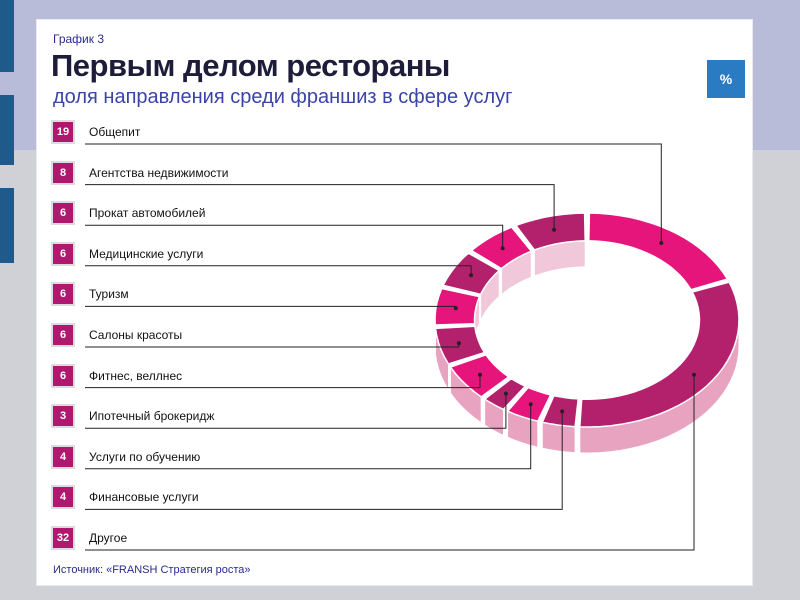 The height and width of the screenshot is (600, 800). What do you see at coordinates (79, 39) in the screenshot?
I see `chart-number-label: График 3` at bounding box center [79, 39].